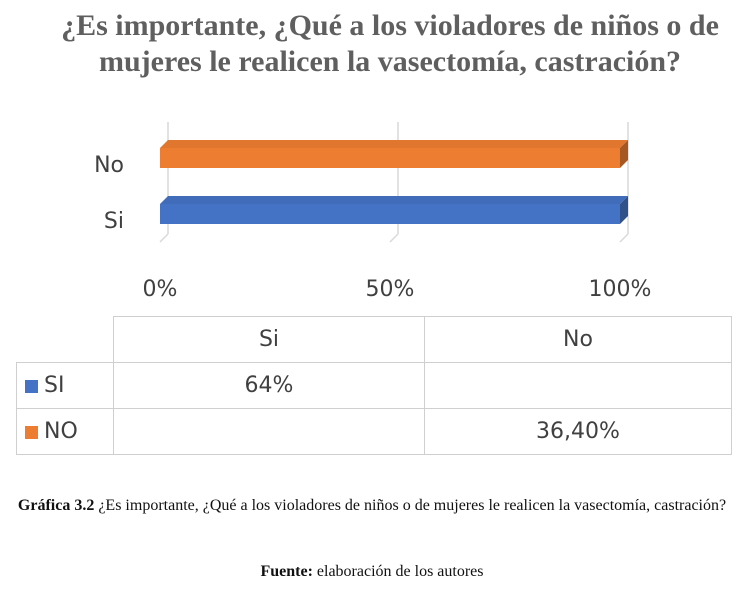 Image resolution: width=744 pixels, height=590 pixels. I want to click on data-table-row: NO 36,40%, so click(374, 431).